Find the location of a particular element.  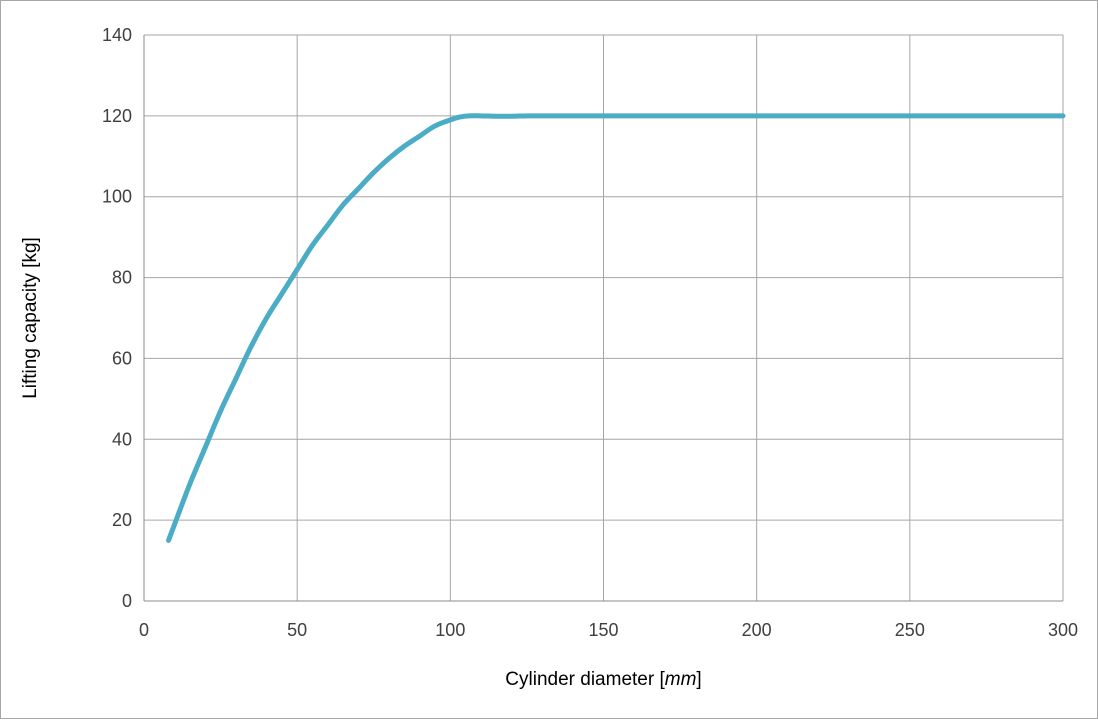

y-tick-label-40: 40 is located at coordinates (122, 439).